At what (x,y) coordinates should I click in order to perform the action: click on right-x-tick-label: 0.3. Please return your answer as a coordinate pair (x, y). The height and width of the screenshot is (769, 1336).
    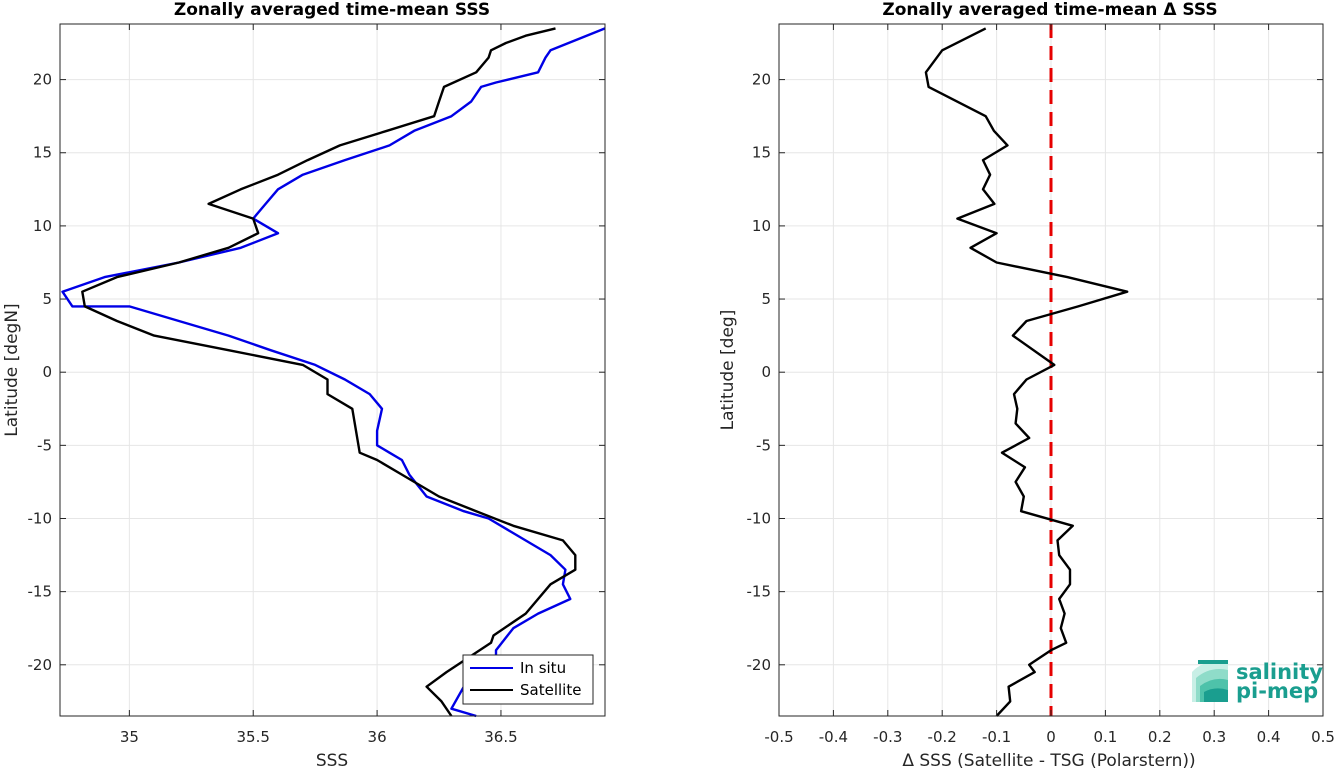
    Looking at the image, I should click on (1214, 737).